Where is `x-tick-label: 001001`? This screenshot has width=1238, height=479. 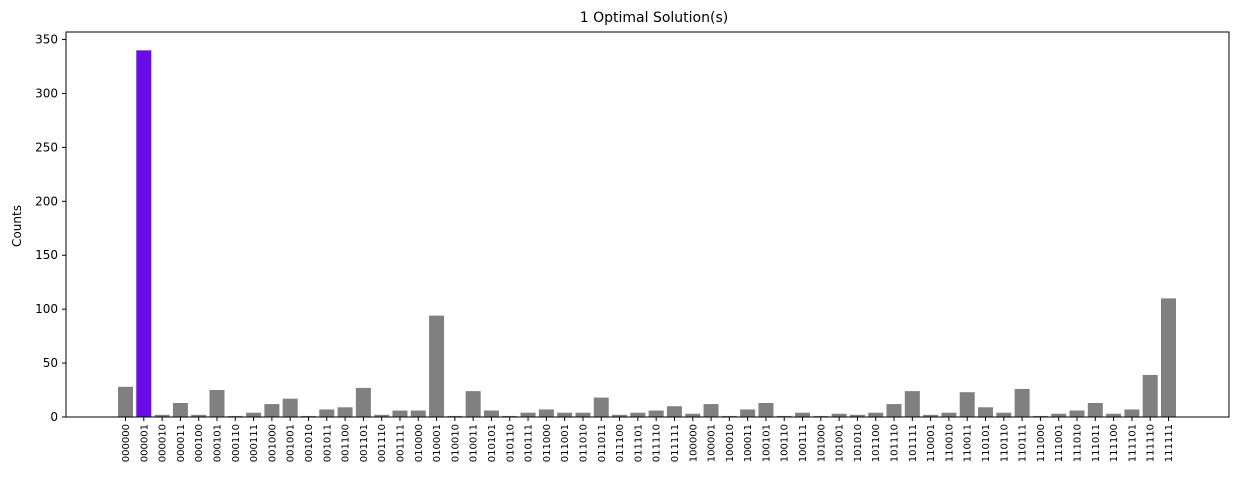 x-tick-label: 001001 is located at coordinates (291, 443).